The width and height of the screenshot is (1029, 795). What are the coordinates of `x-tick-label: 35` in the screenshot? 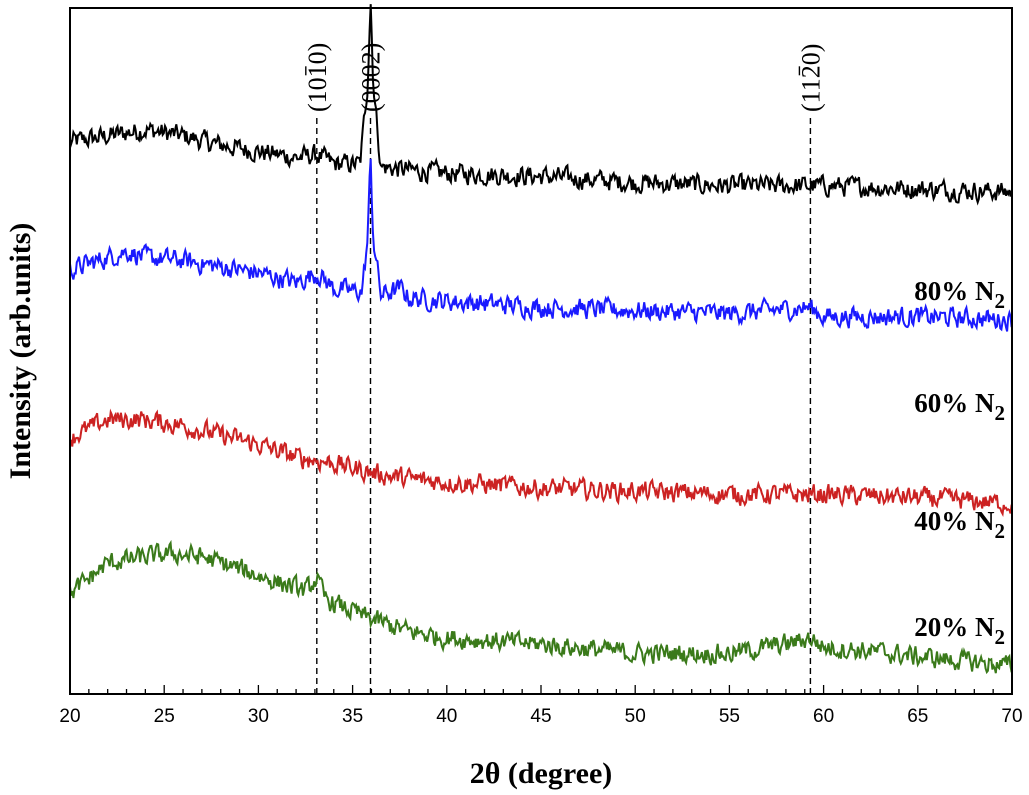 It's located at (352, 716).